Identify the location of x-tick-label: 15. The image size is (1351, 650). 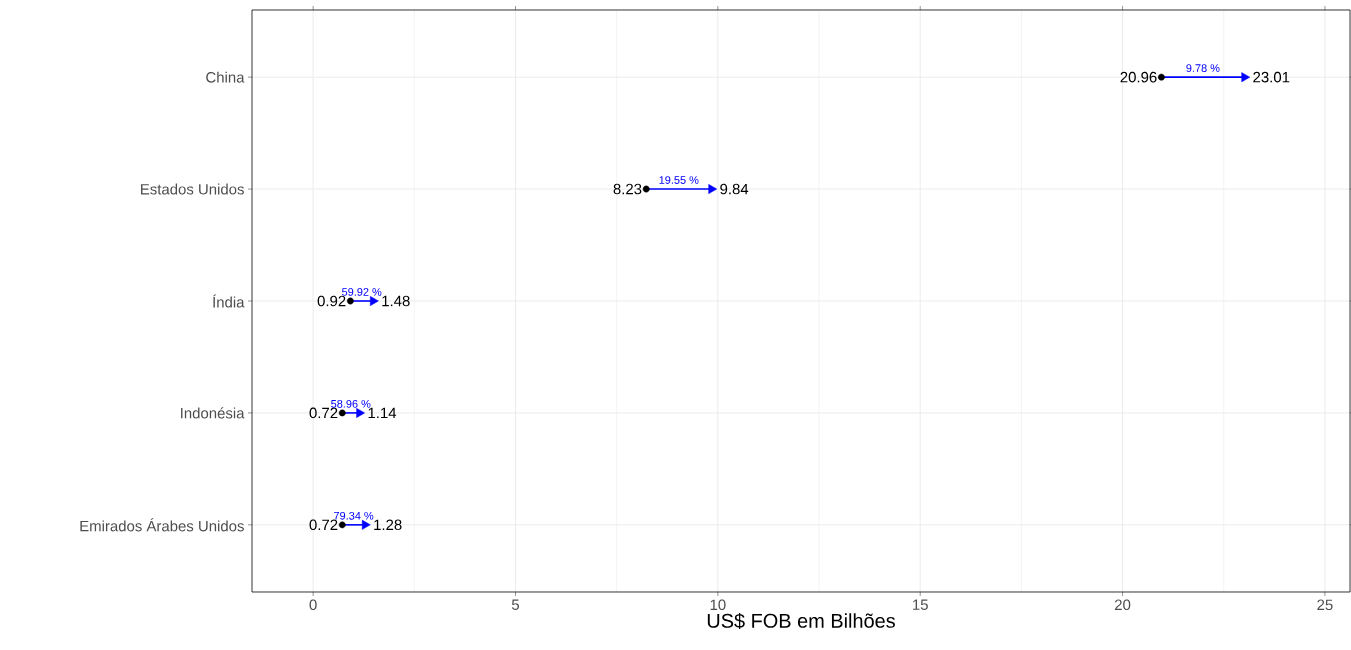
(920, 604).